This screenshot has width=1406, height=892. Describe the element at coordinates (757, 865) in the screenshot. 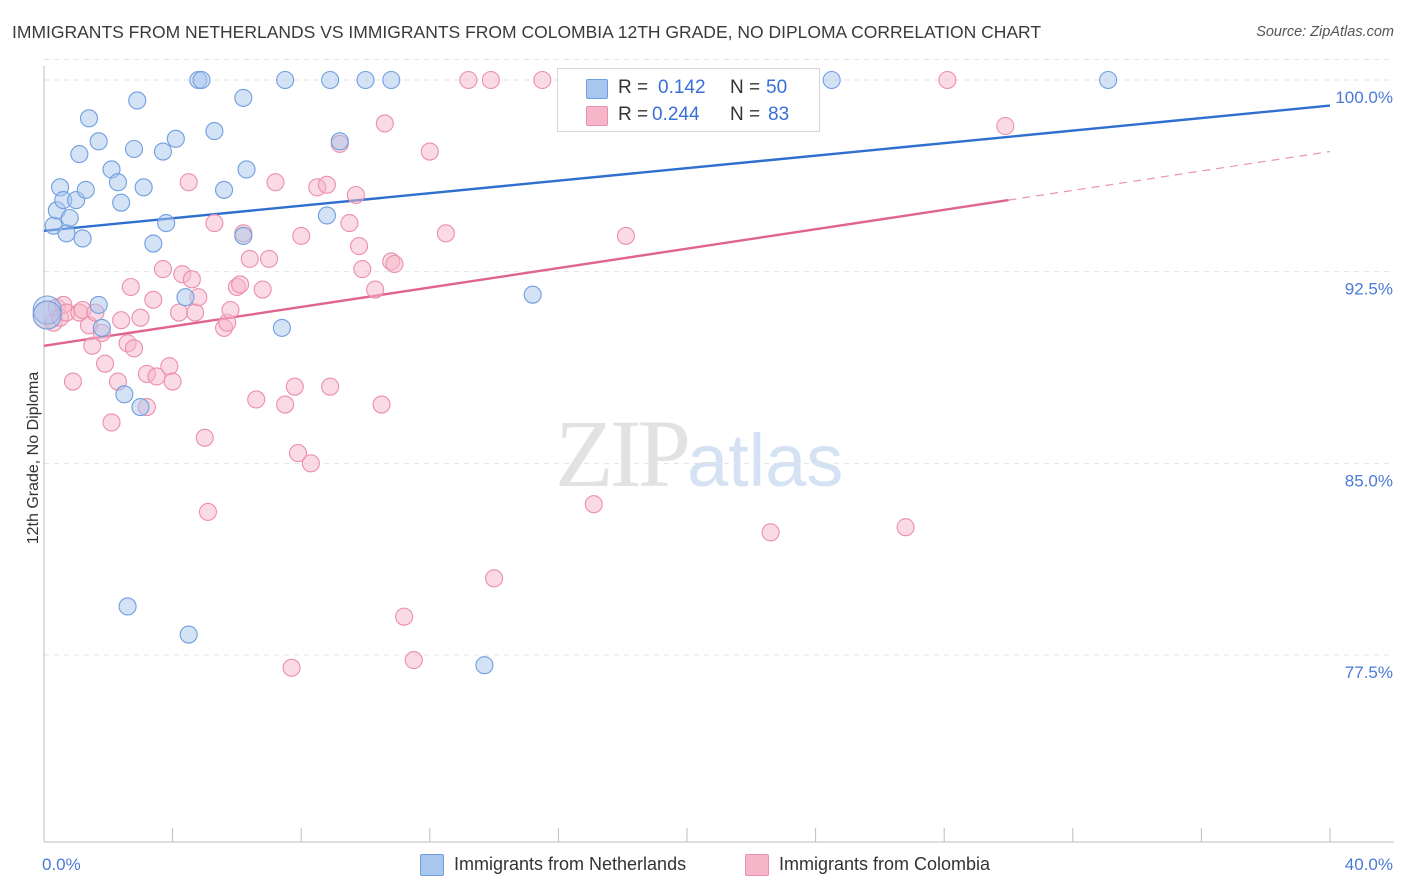

I see `series-swatch-colombia` at that location.